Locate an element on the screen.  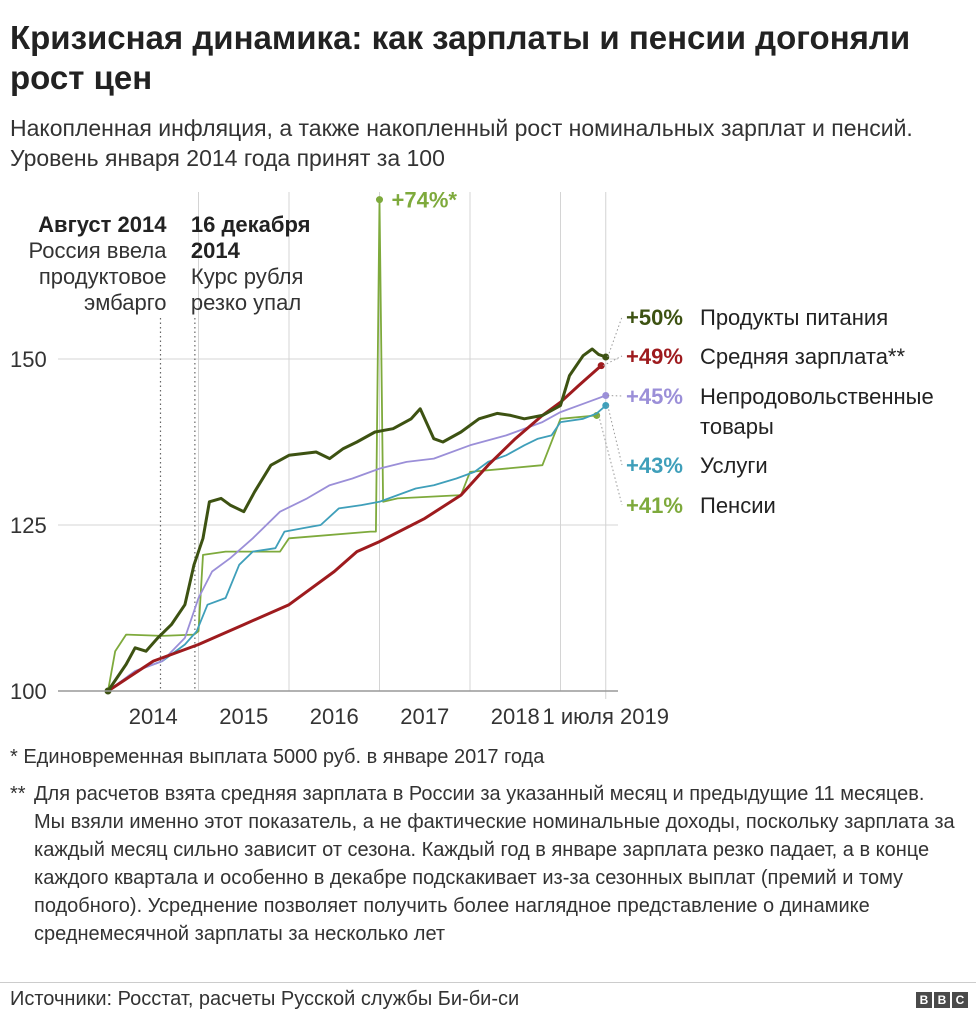
legend-name-wage: Средняя зарплата** is located at coordinates (802, 356).